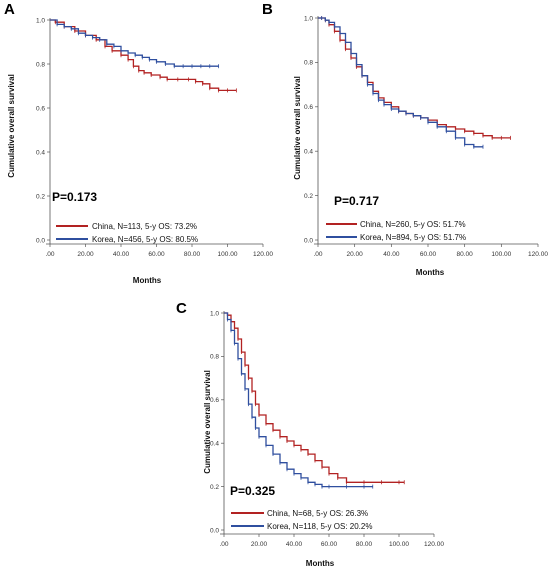  I want to click on x-axis-title-c: Months, so click(320, 563).